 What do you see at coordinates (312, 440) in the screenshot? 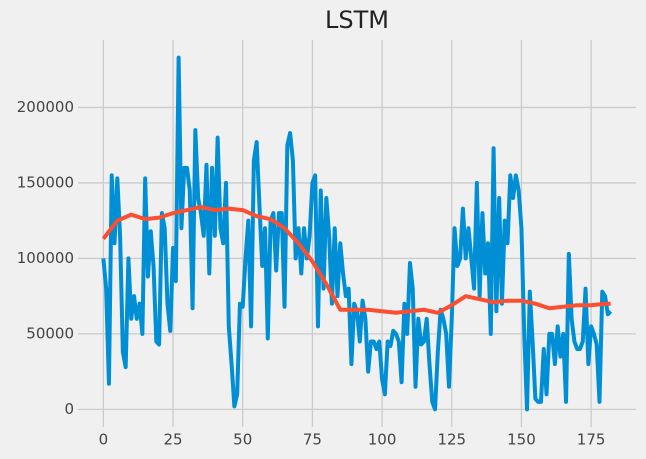
I see `x-tick-label: 75` at bounding box center [312, 440].